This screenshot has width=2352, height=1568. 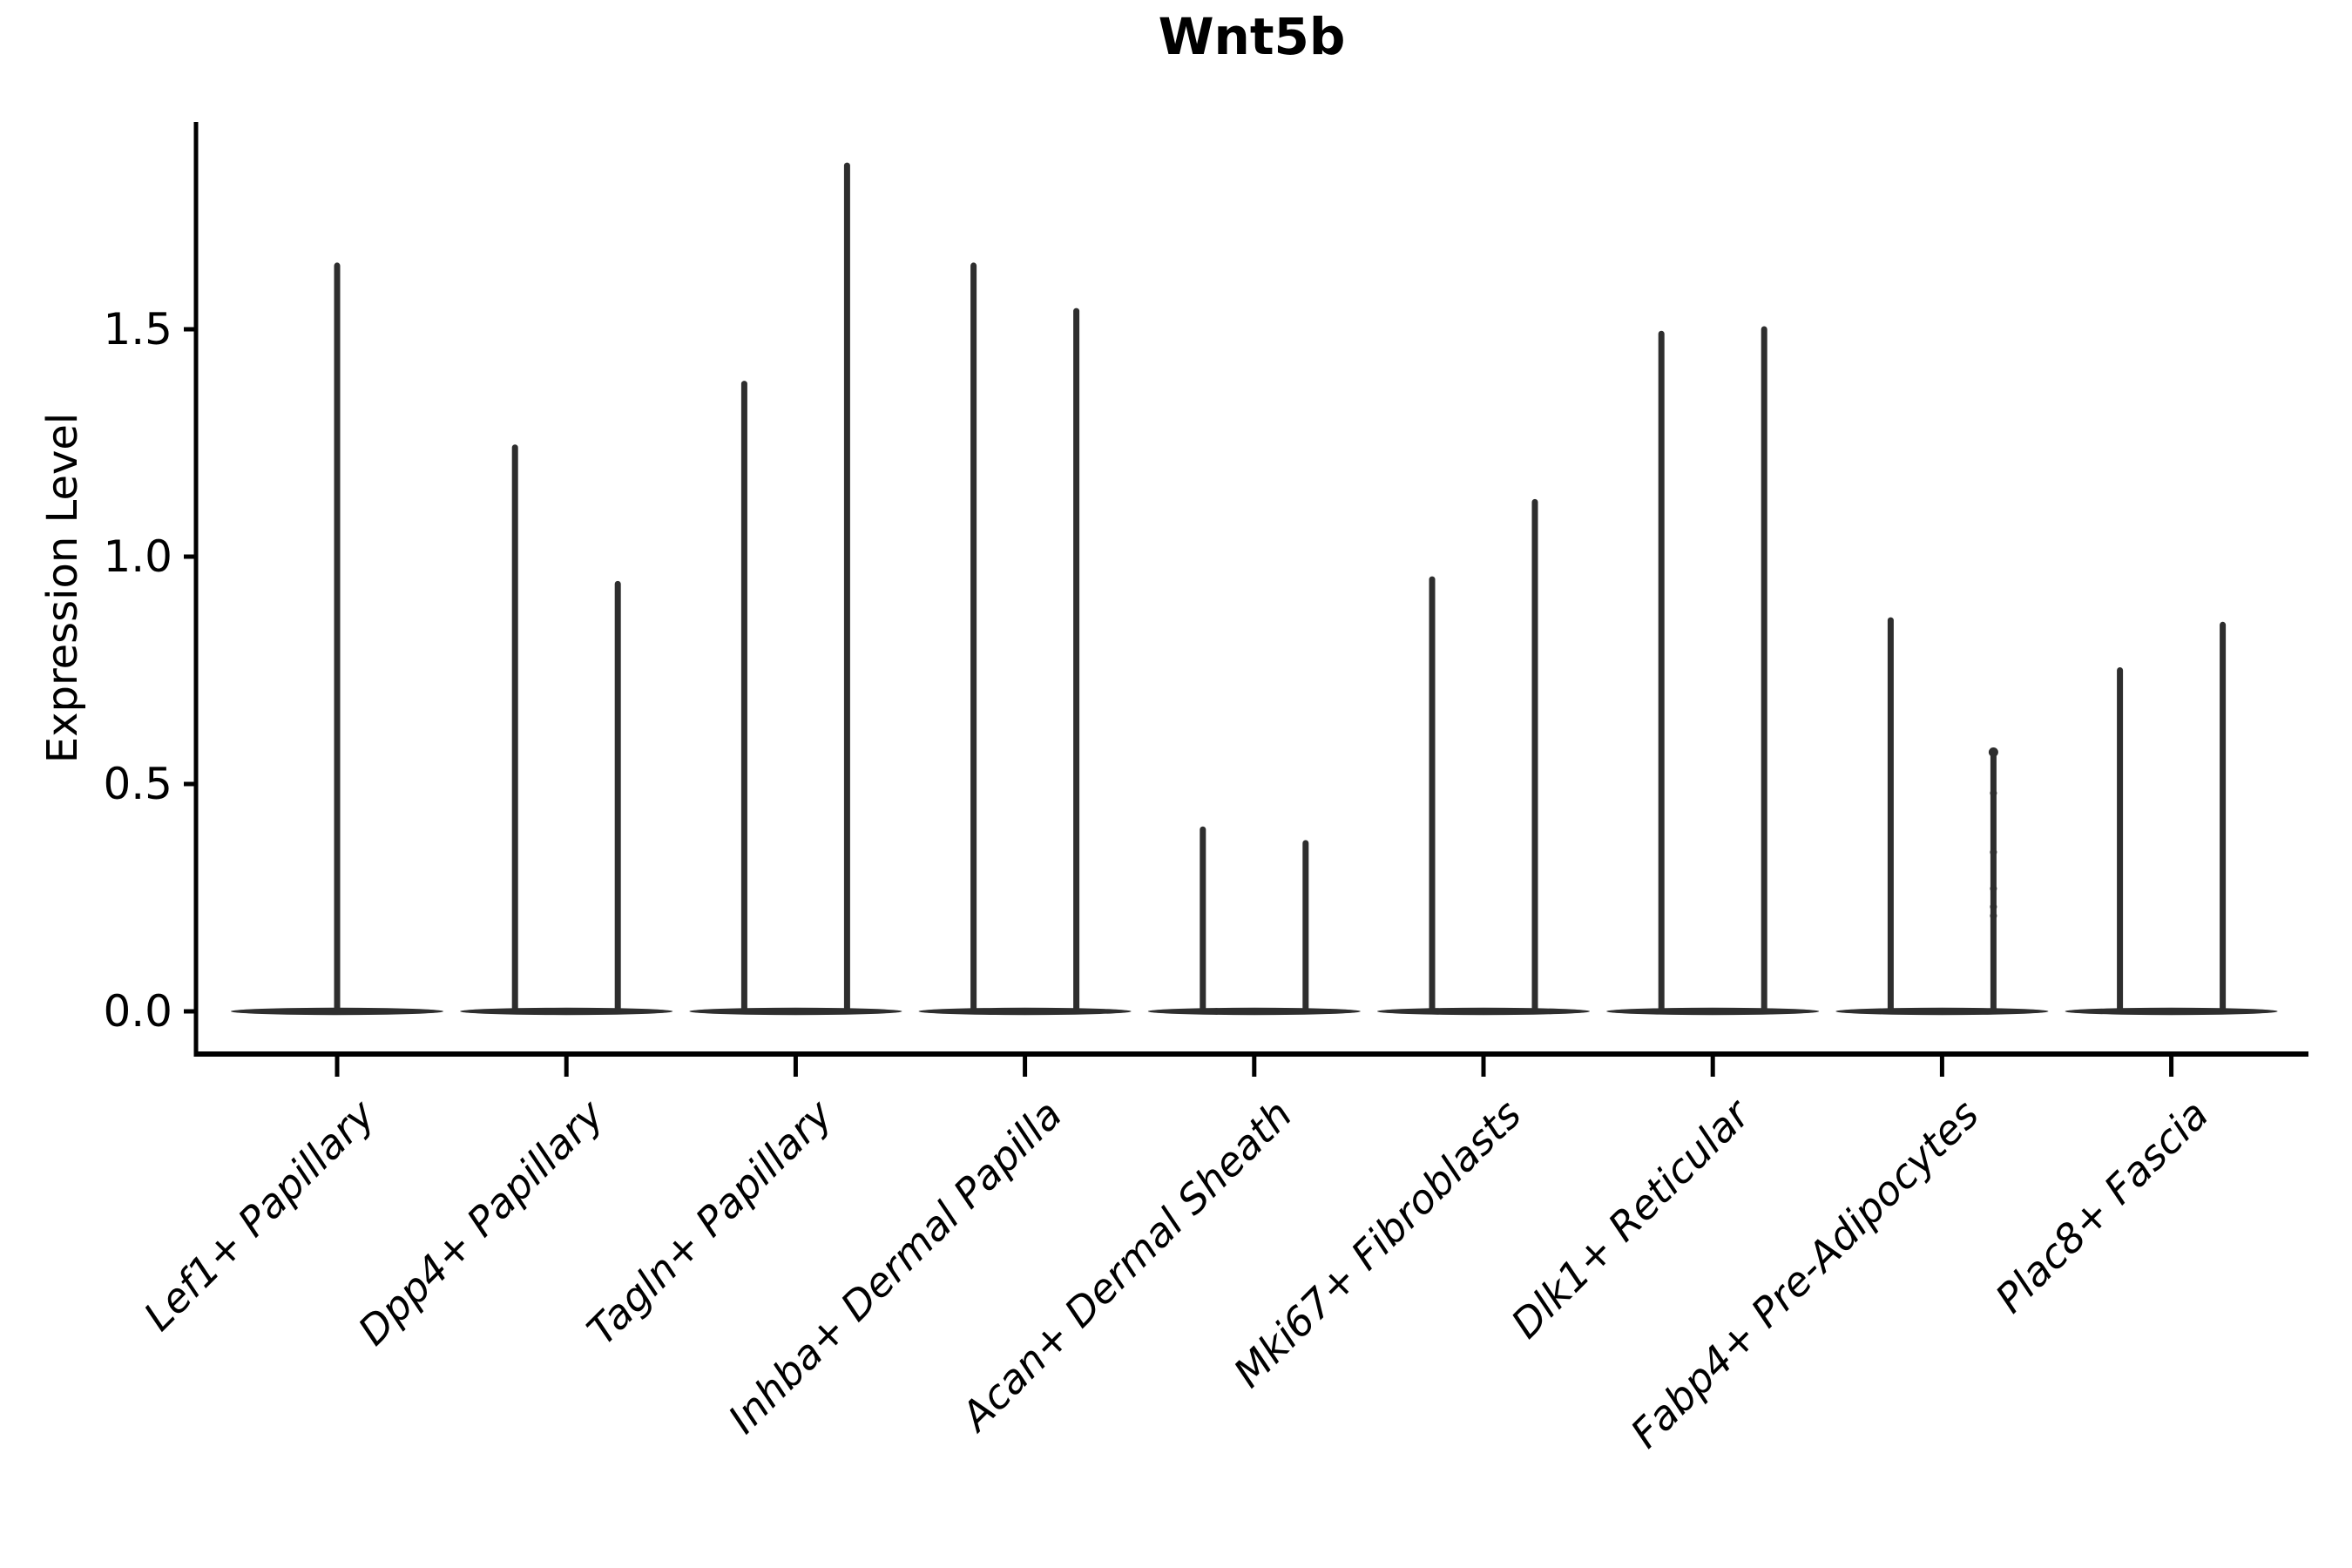 I want to click on y-tick-label-0.5: 0.5, so click(x=137, y=784).